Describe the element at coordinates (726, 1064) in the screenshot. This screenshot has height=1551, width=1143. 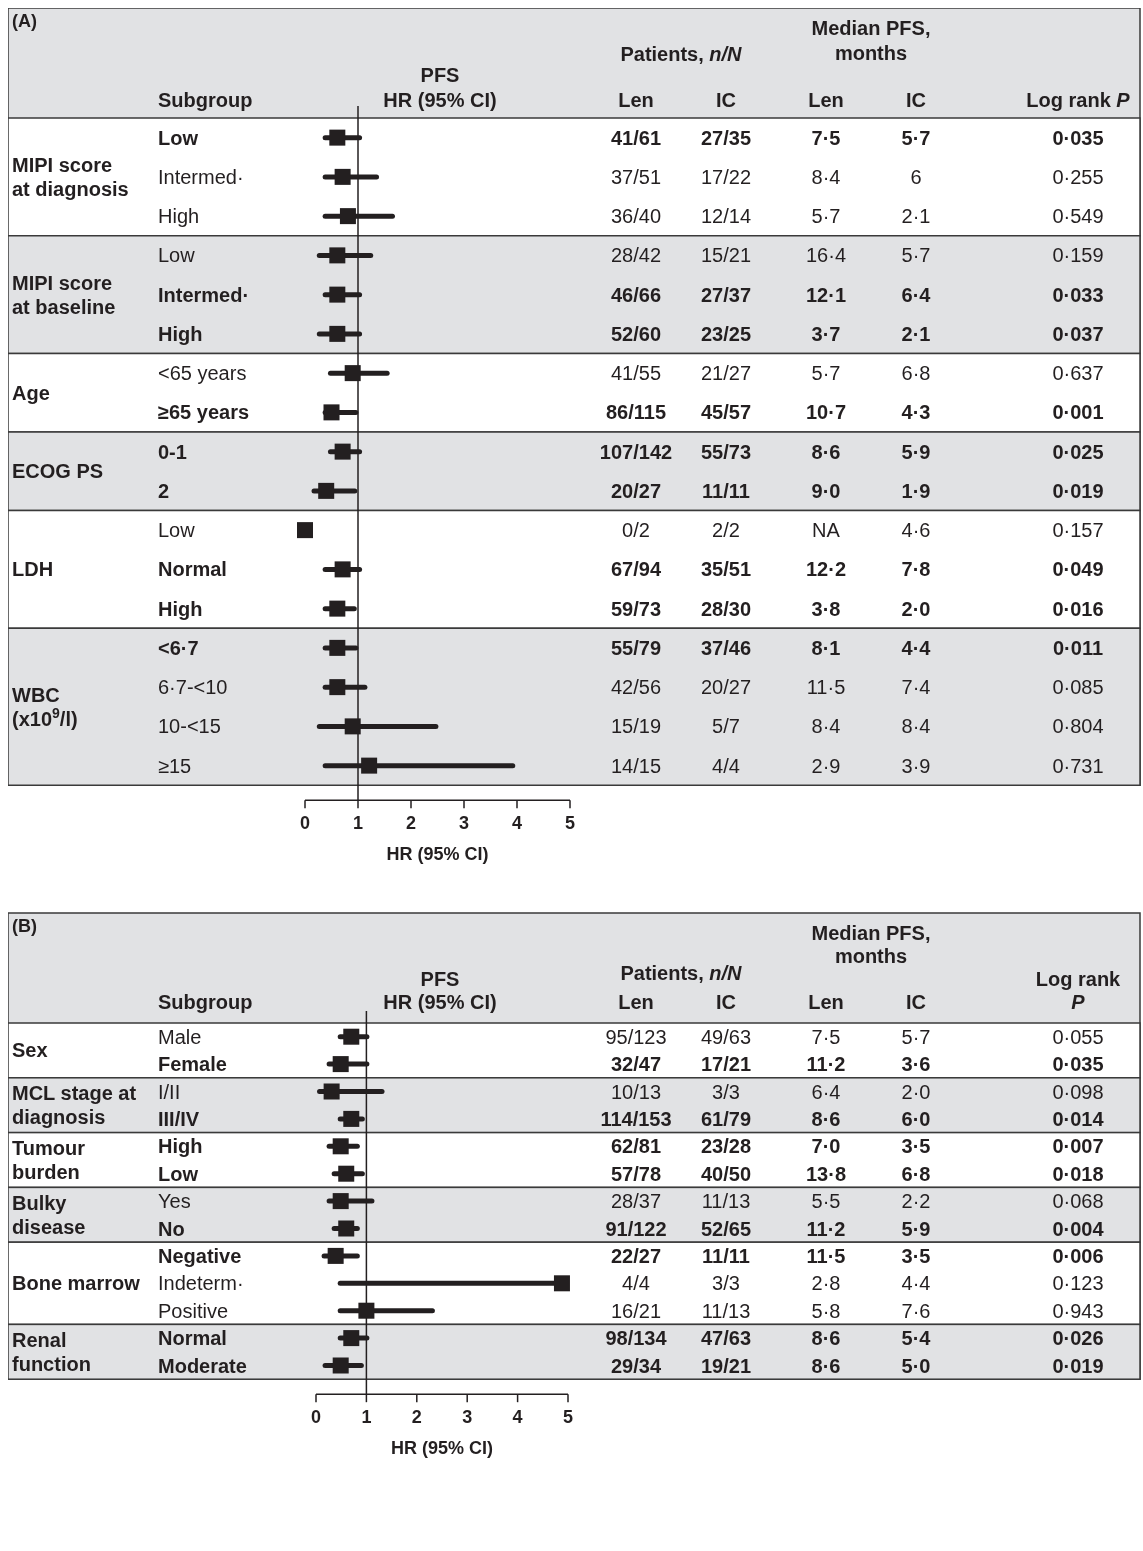
I see `text: 17/21` at that location.